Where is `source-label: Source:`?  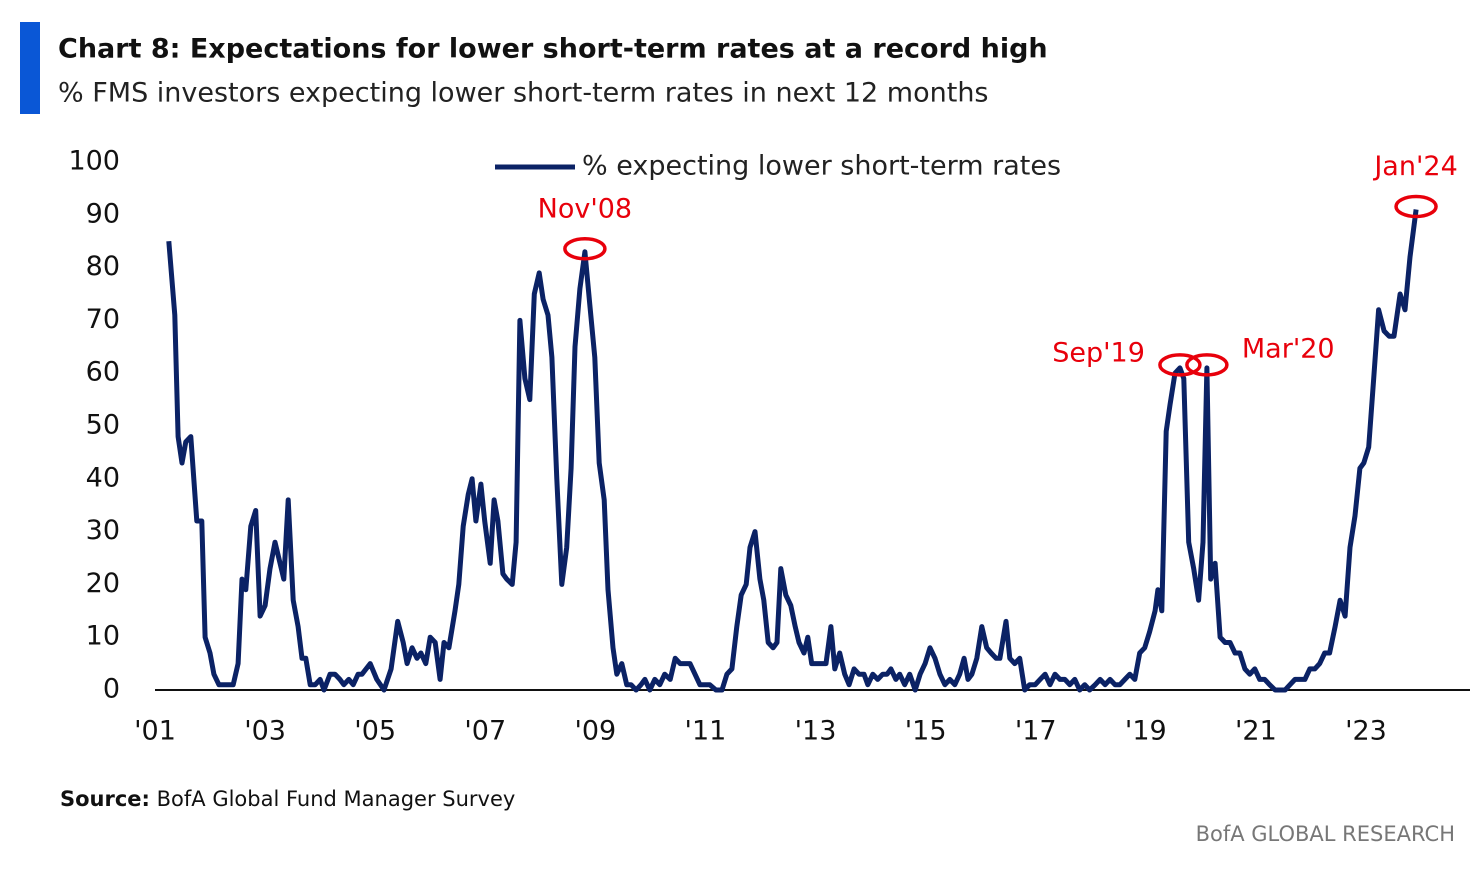 source-label: Source: is located at coordinates (105, 799).